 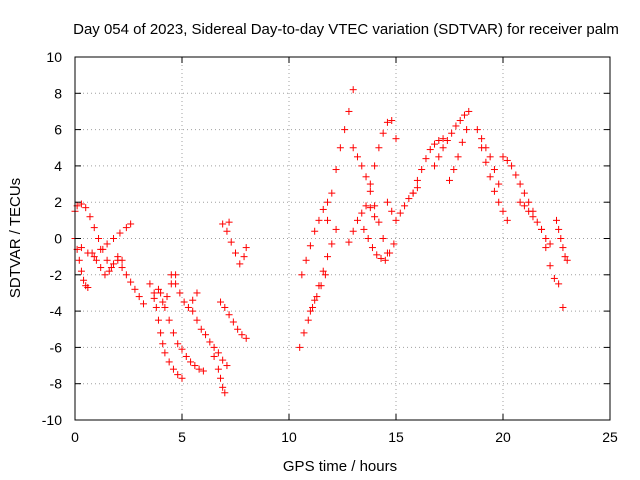 I want to click on y-tick-label: -8, so click(x=56, y=384).